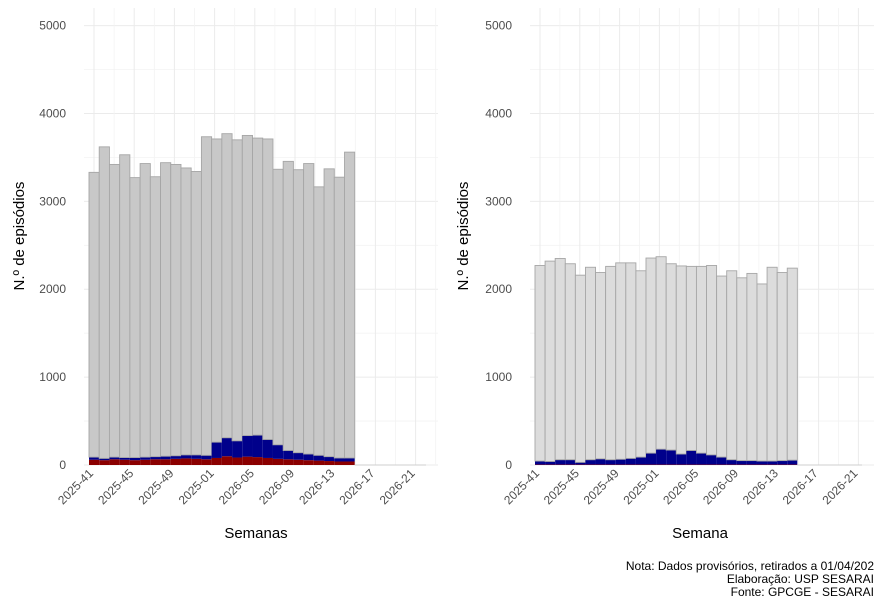  What do you see at coordinates (700, 533) in the screenshot?
I see `x-axis-title: Semana` at bounding box center [700, 533].